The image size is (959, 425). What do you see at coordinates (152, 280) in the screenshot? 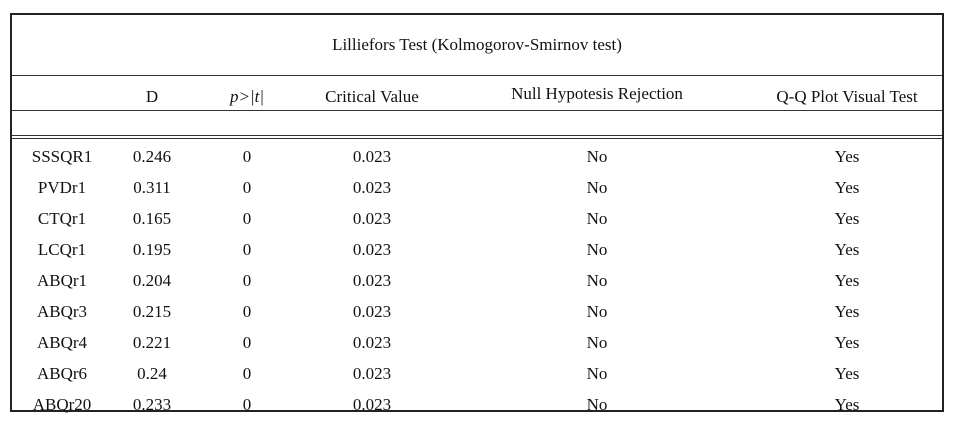
I see `d-cell: 0.204` at bounding box center [152, 280].